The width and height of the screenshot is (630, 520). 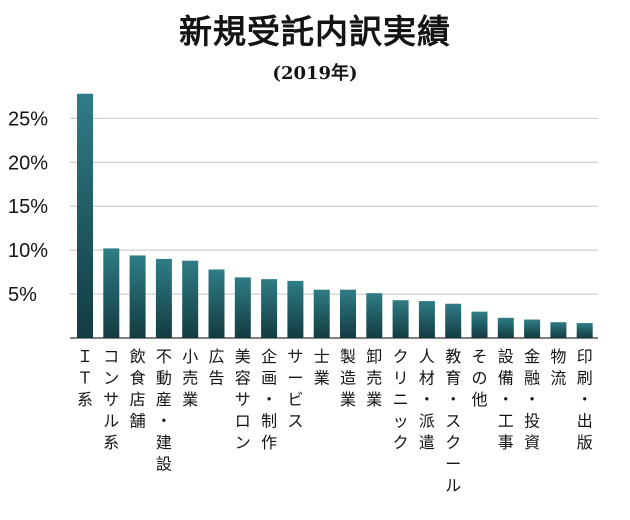 I want to click on x-tick-char: ー, so click(x=295, y=378).